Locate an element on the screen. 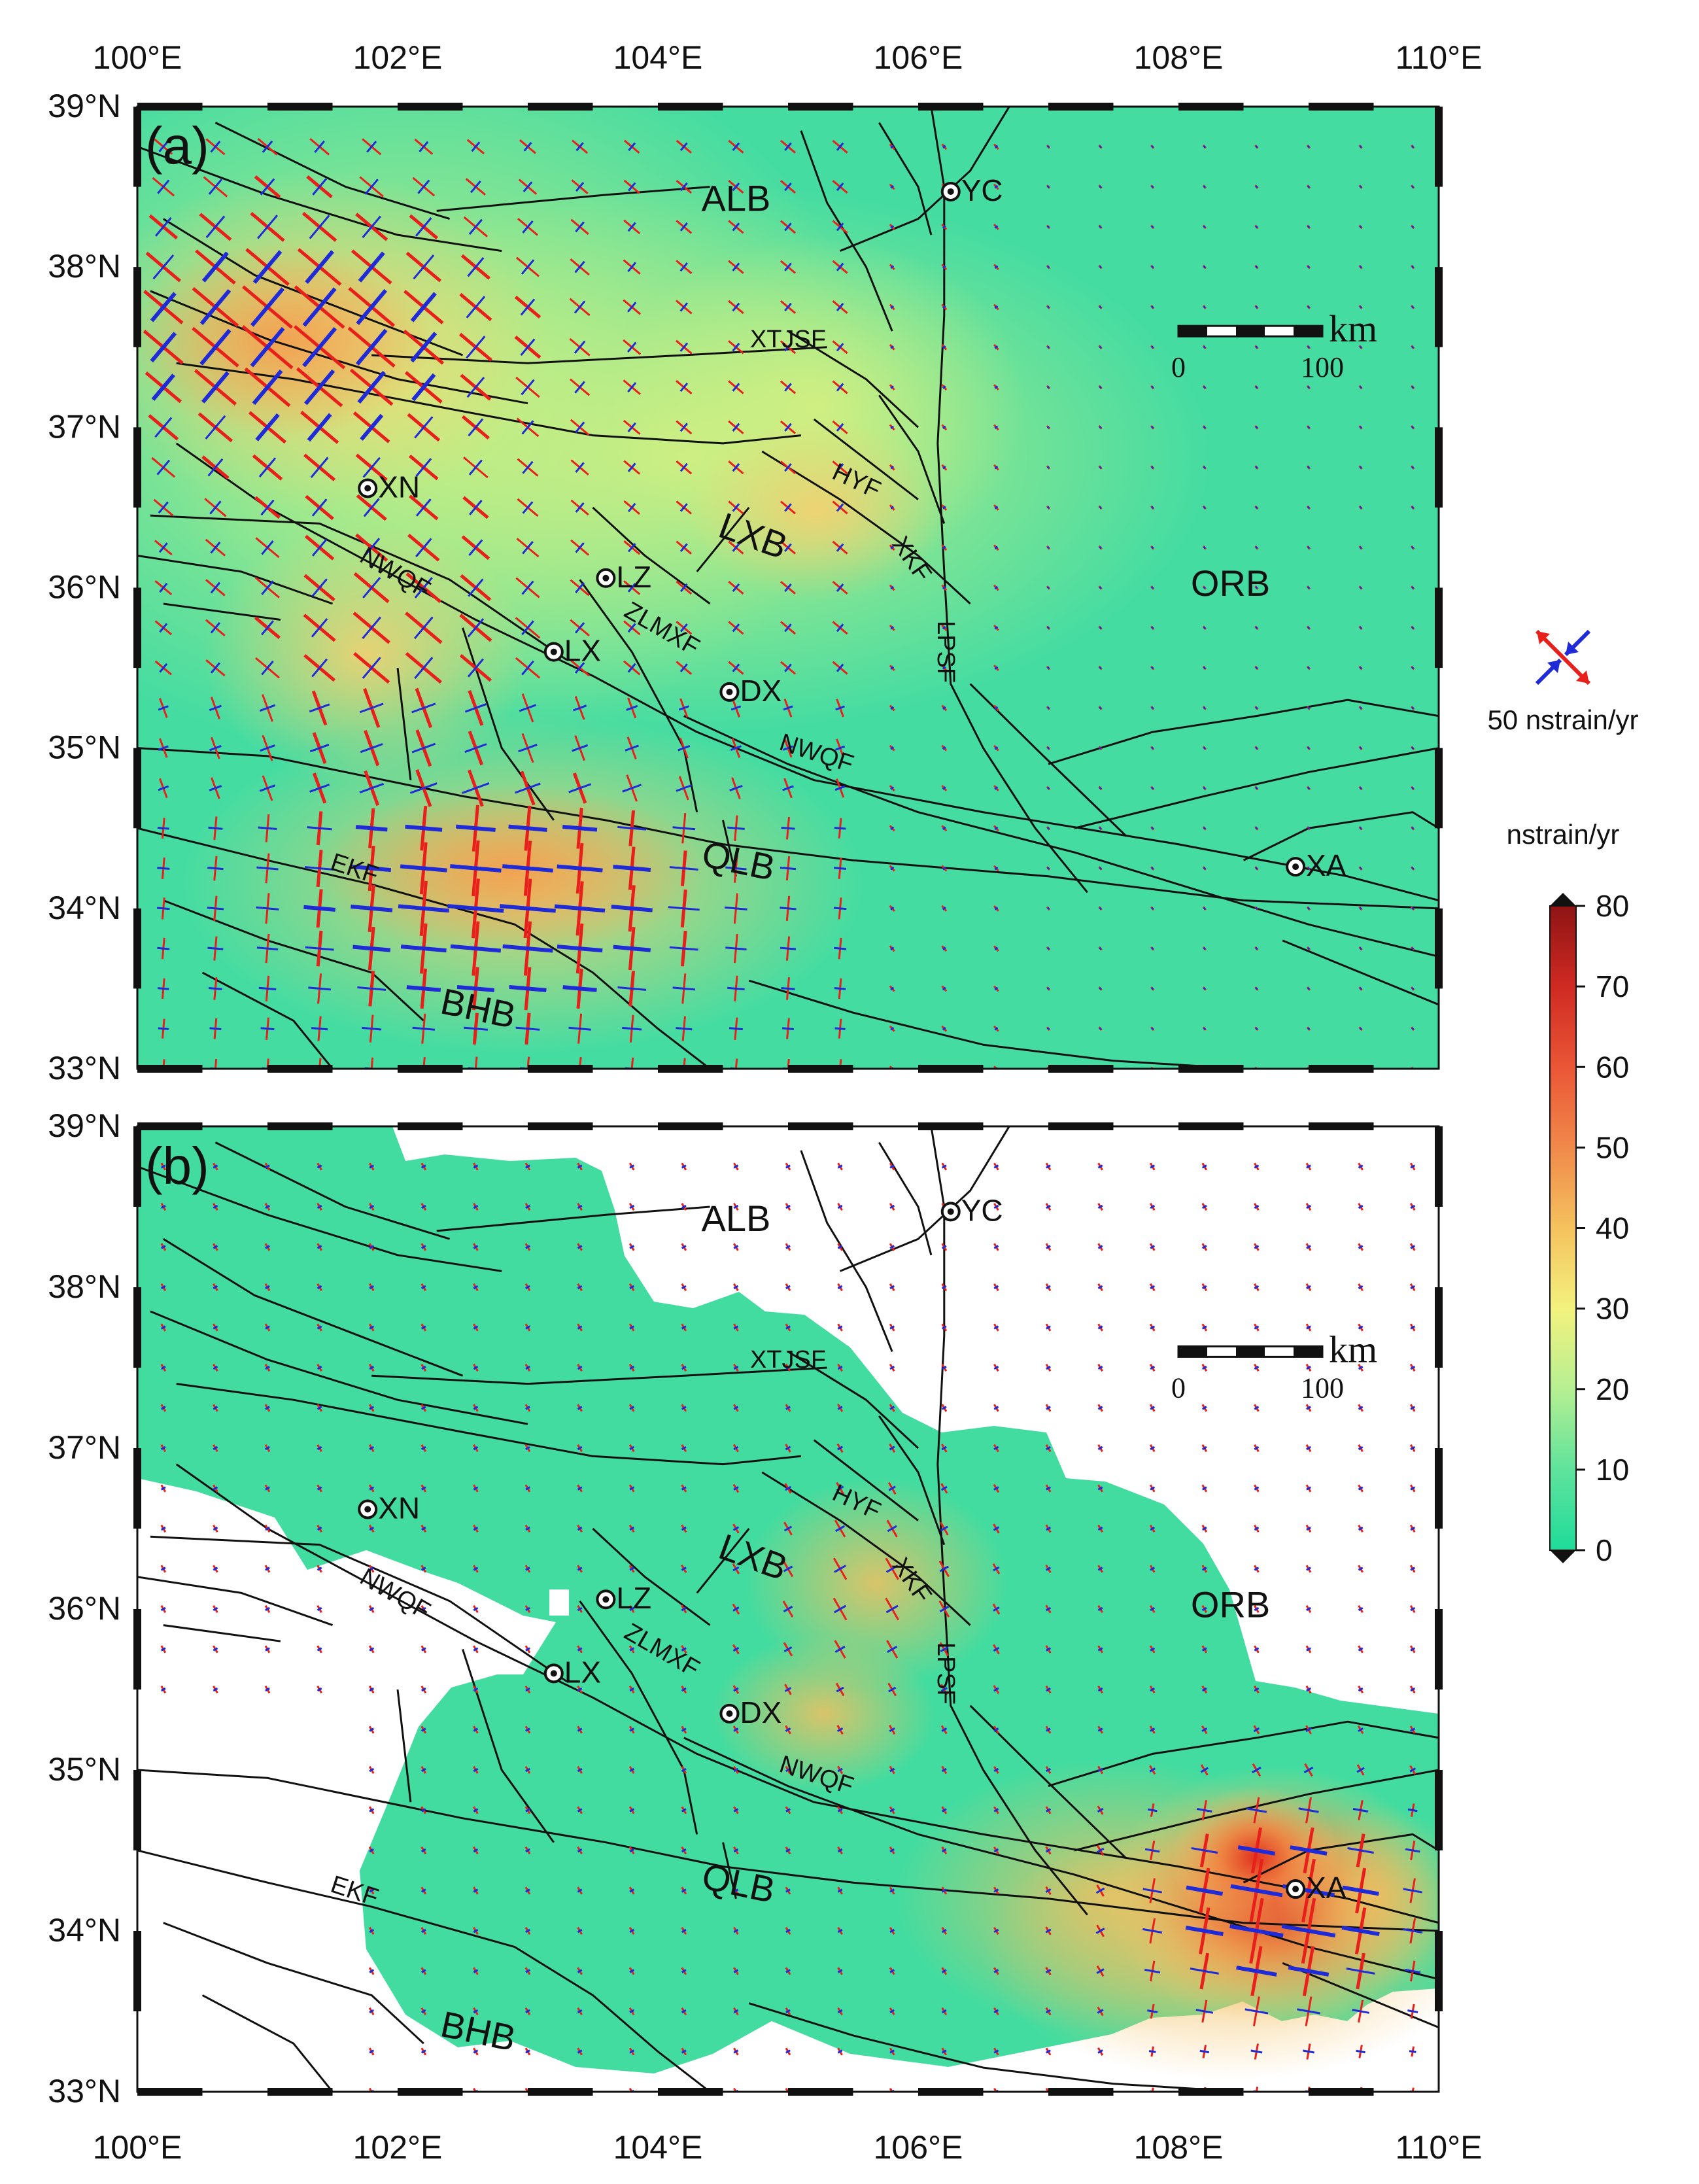  lat-tick-label: 35°N is located at coordinates (84, 1769).